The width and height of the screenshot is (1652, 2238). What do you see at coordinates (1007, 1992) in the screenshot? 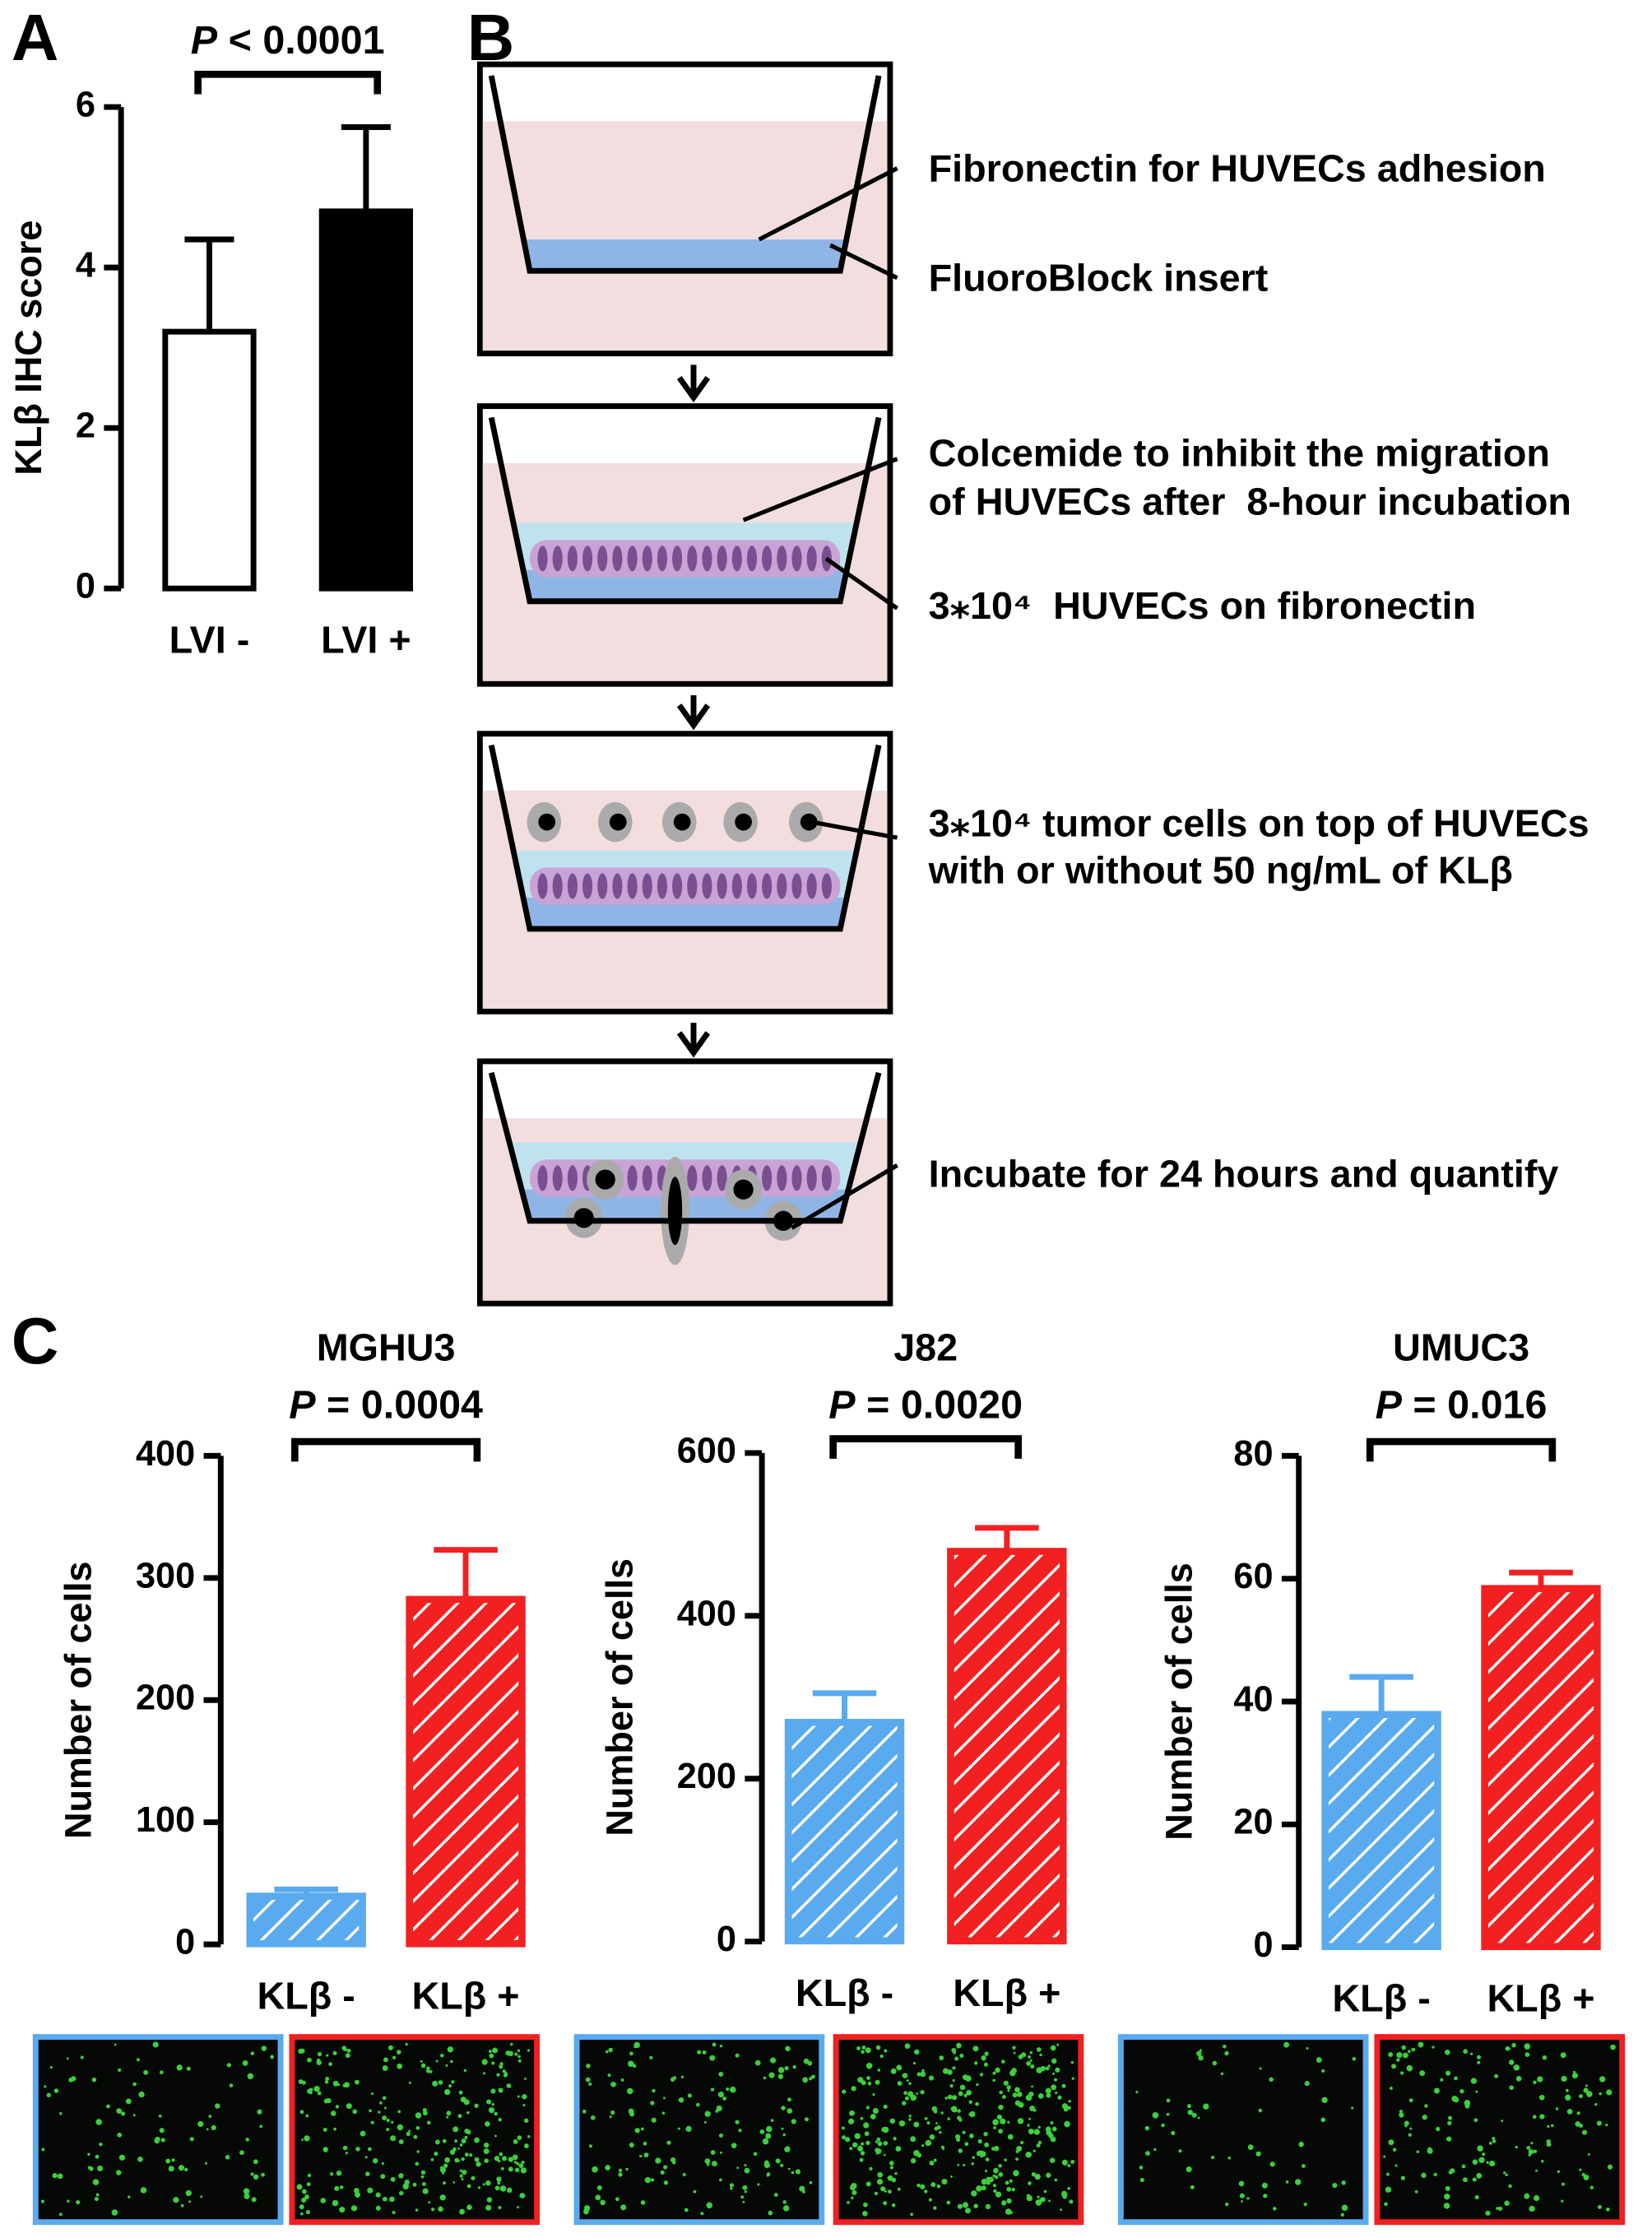
I see `x-tick-label: KLβ +` at bounding box center [1007, 1992].